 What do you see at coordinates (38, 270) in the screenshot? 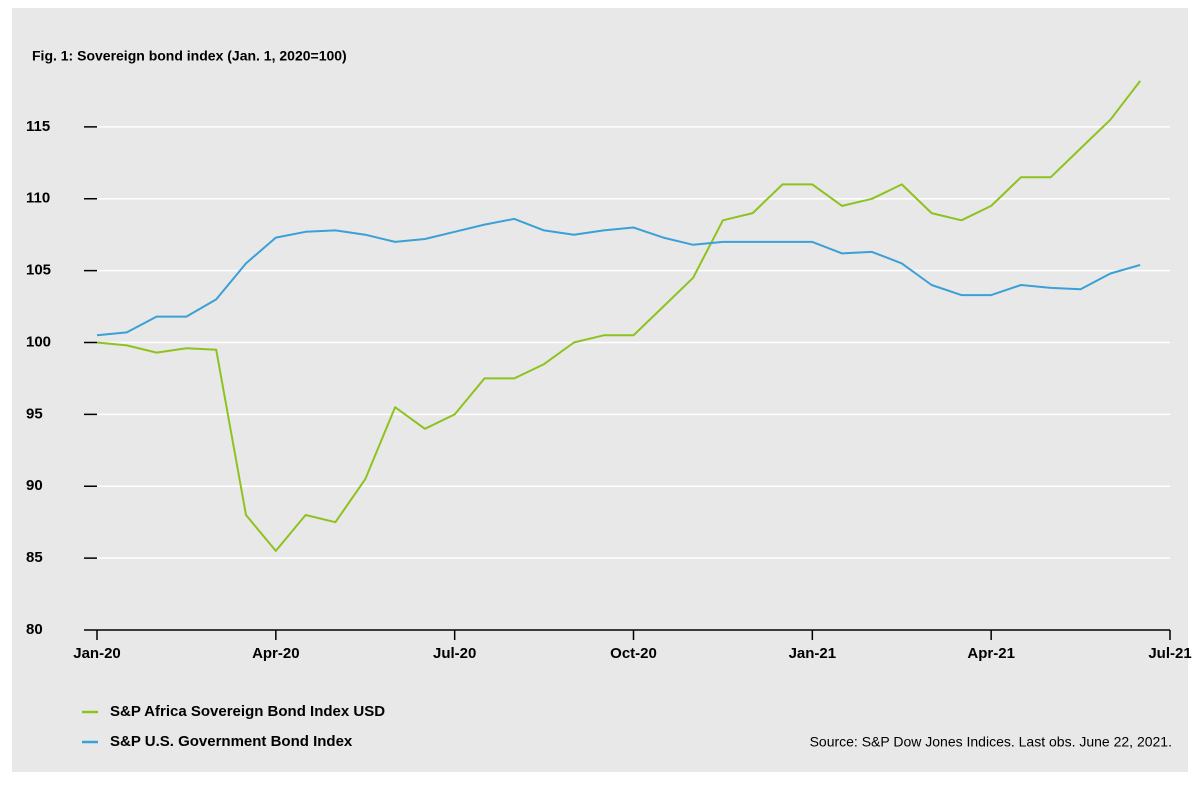
I see `y-tick-label: 105` at bounding box center [38, 270].